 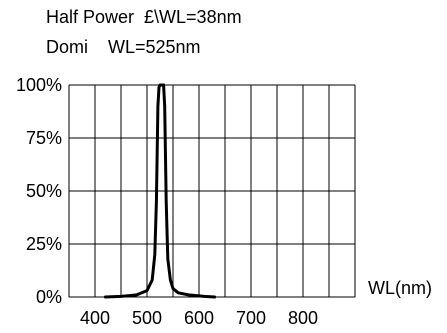 What do you see at coordinates (251, 318) in the screenshot?
I see `x-tick-label: 700` at bounding box center [251, 318].